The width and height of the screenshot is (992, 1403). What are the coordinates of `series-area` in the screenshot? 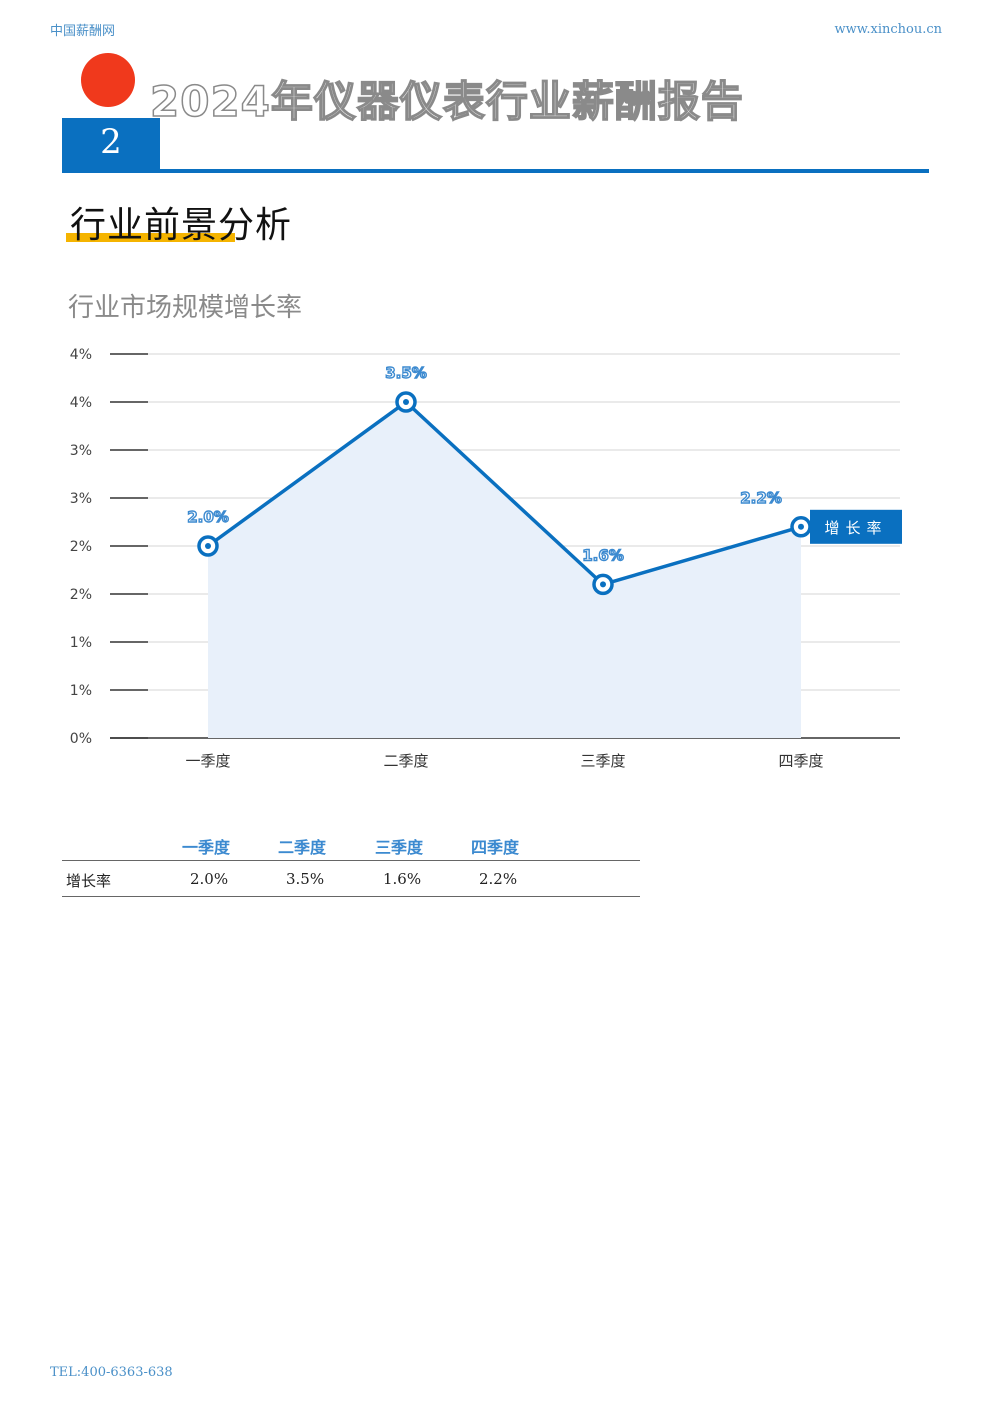 It's located at (504, 570).